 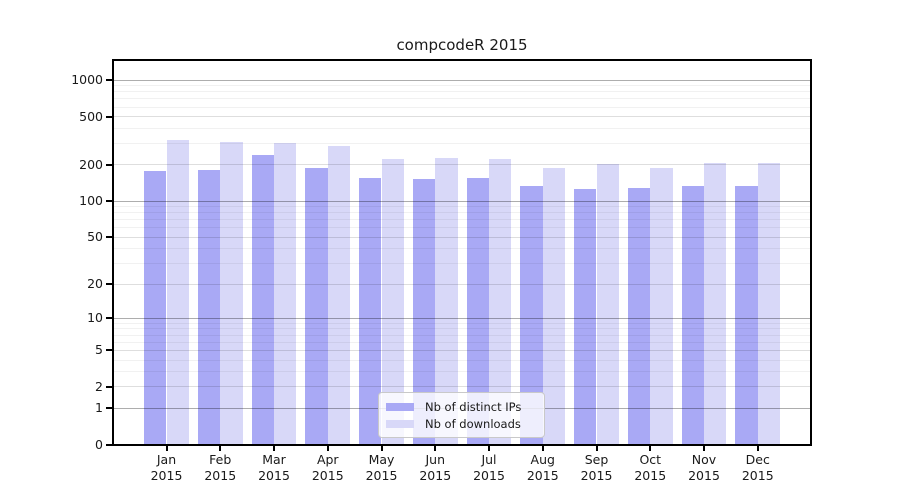 What do you see at coordinates (381, 467) in the screenshot?
I see `x-axis-tick-label-may: May 2015` at bounding box center [381, 467].